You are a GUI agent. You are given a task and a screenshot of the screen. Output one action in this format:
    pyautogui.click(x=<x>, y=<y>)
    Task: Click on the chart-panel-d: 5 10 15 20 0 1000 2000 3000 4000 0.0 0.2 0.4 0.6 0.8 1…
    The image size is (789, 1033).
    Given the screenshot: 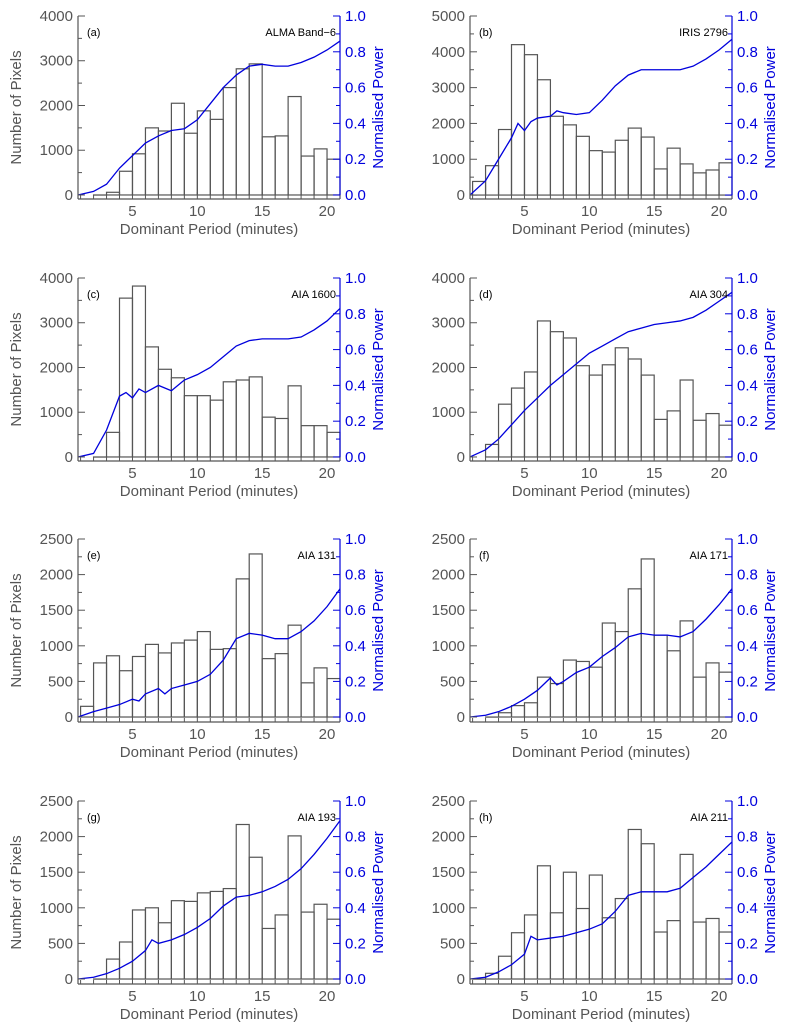 What is the action you would take?
    pyautogui.click(x=605, y=385)
    